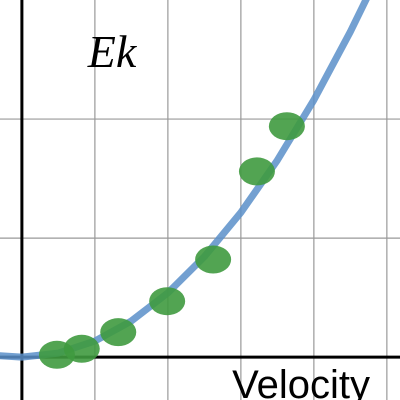 The image size is (400, 400). What do you see at coordinates (112, 51) in the screenshot?
I see `chart-title: Ek` at bounding box center [112, 51].